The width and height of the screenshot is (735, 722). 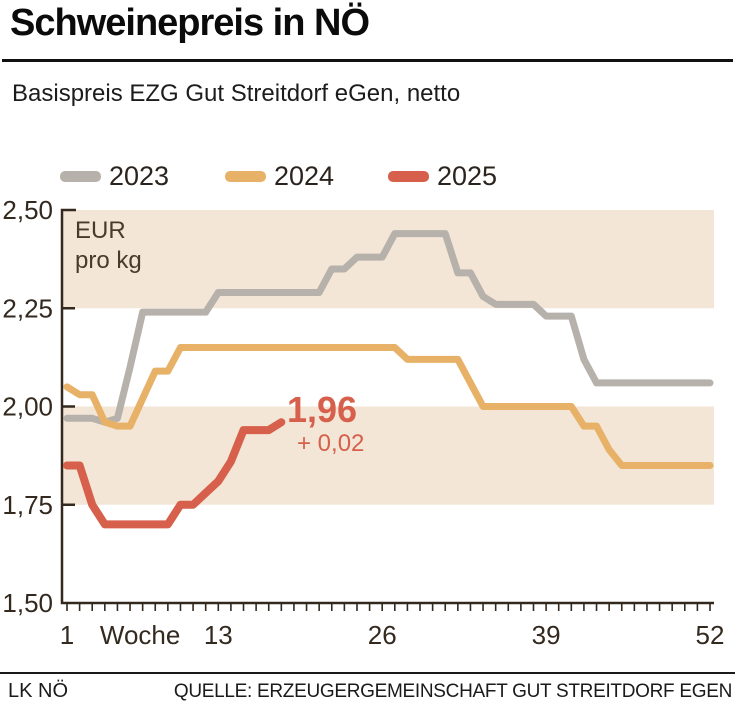 I want to click on series-line-2025, so click(x=174, y=473).